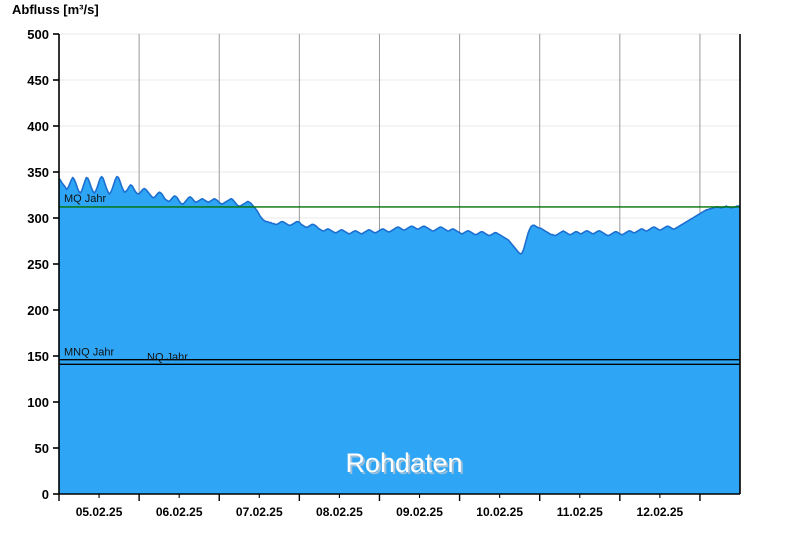  I want to click on x-tick-label: 09.02.25, so click(419, 512).